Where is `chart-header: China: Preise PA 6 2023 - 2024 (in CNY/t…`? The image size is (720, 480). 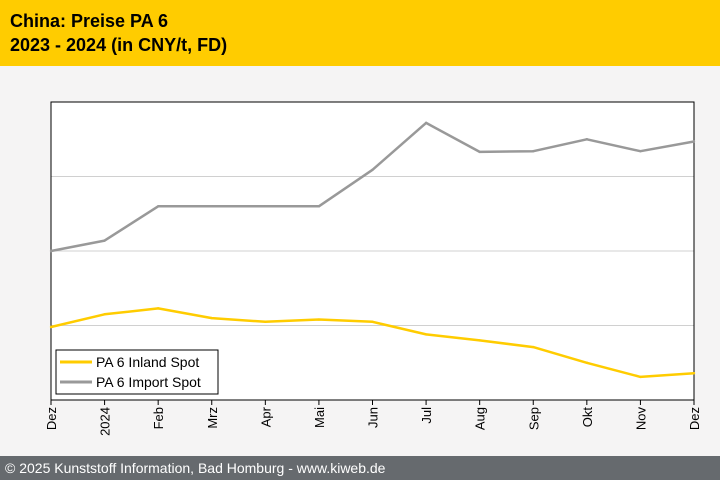 chart-header: China: Preise PA 6 2023 - 2024 (in CNY/t… is located at coordinates (360, 33).